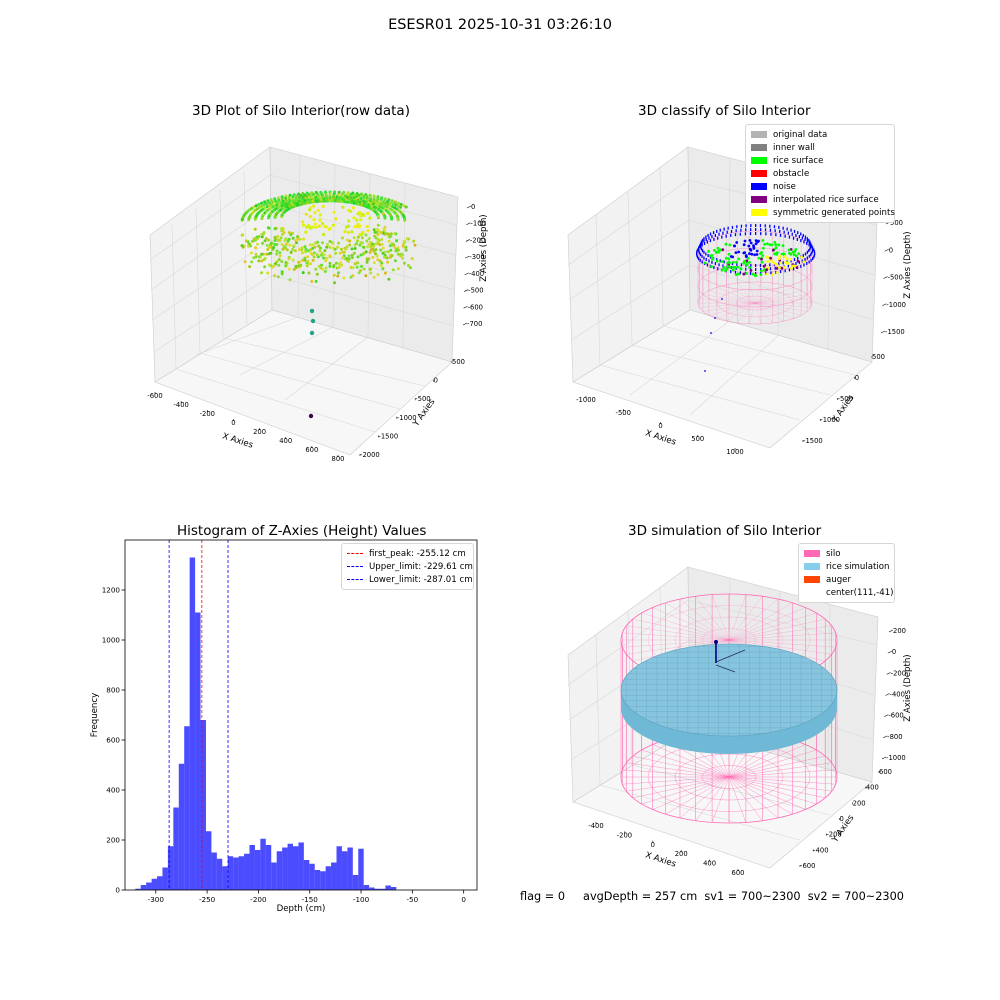 Image resolution: width=1000 pixels, height=1000 pixels. Describe the element at coordinates (738, 873) in the screenshot. I see `simulation-x-tick: 600` at that location.